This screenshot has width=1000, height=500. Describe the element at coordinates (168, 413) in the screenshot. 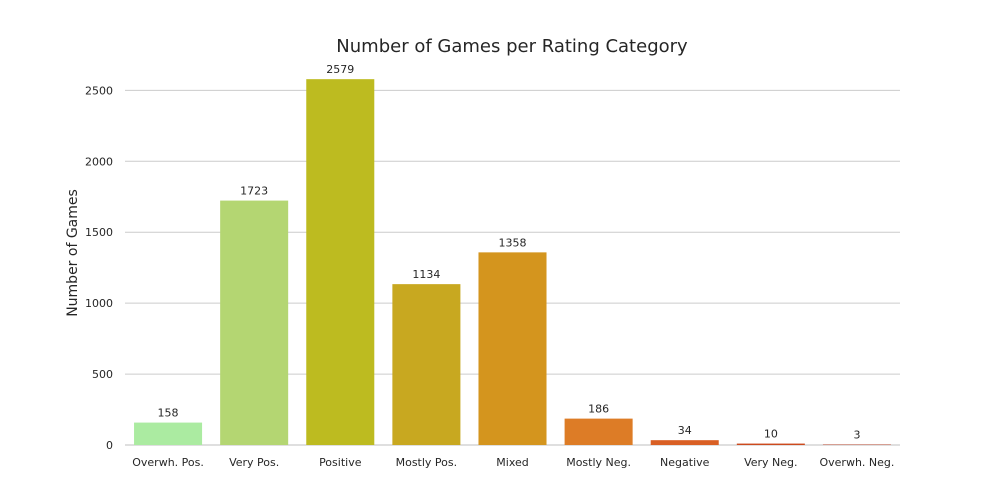

I see `bar-value-label: 158` at that location.